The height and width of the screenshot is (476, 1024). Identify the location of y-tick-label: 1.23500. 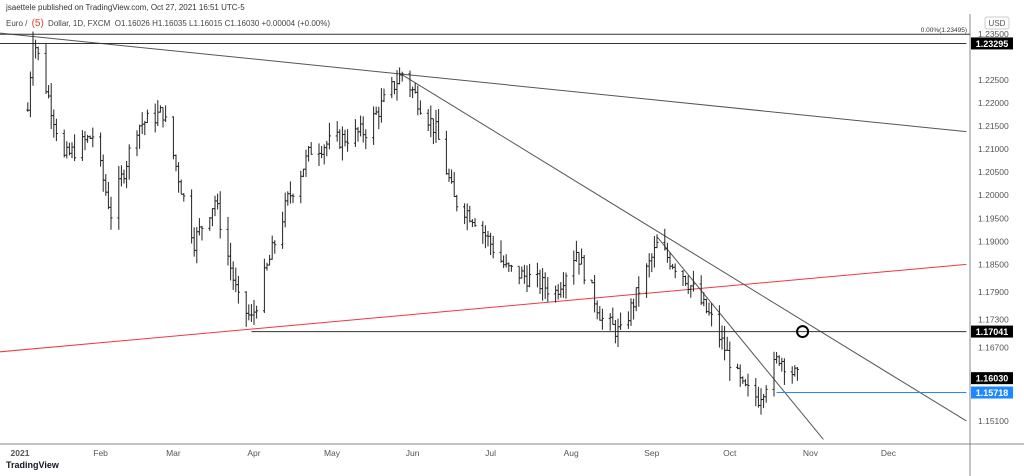
(993, 34).